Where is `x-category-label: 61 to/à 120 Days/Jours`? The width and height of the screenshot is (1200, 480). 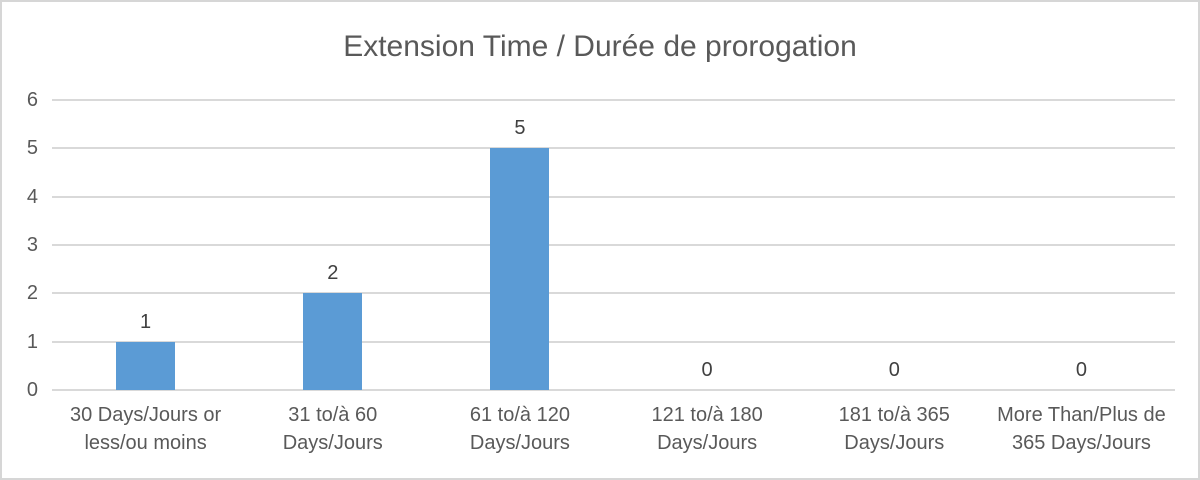 x-category-label: 61 to/à 120 Days/Jours is located at coordinates (519, 429).